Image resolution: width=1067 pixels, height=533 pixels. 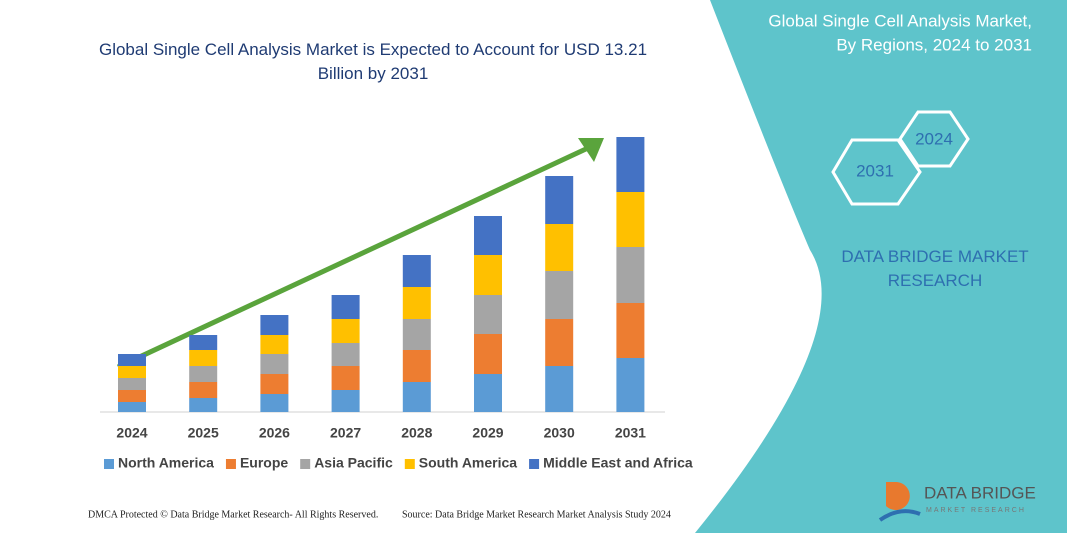 I want to click on x-tick-label: 2024, so click(x=131, y=433).